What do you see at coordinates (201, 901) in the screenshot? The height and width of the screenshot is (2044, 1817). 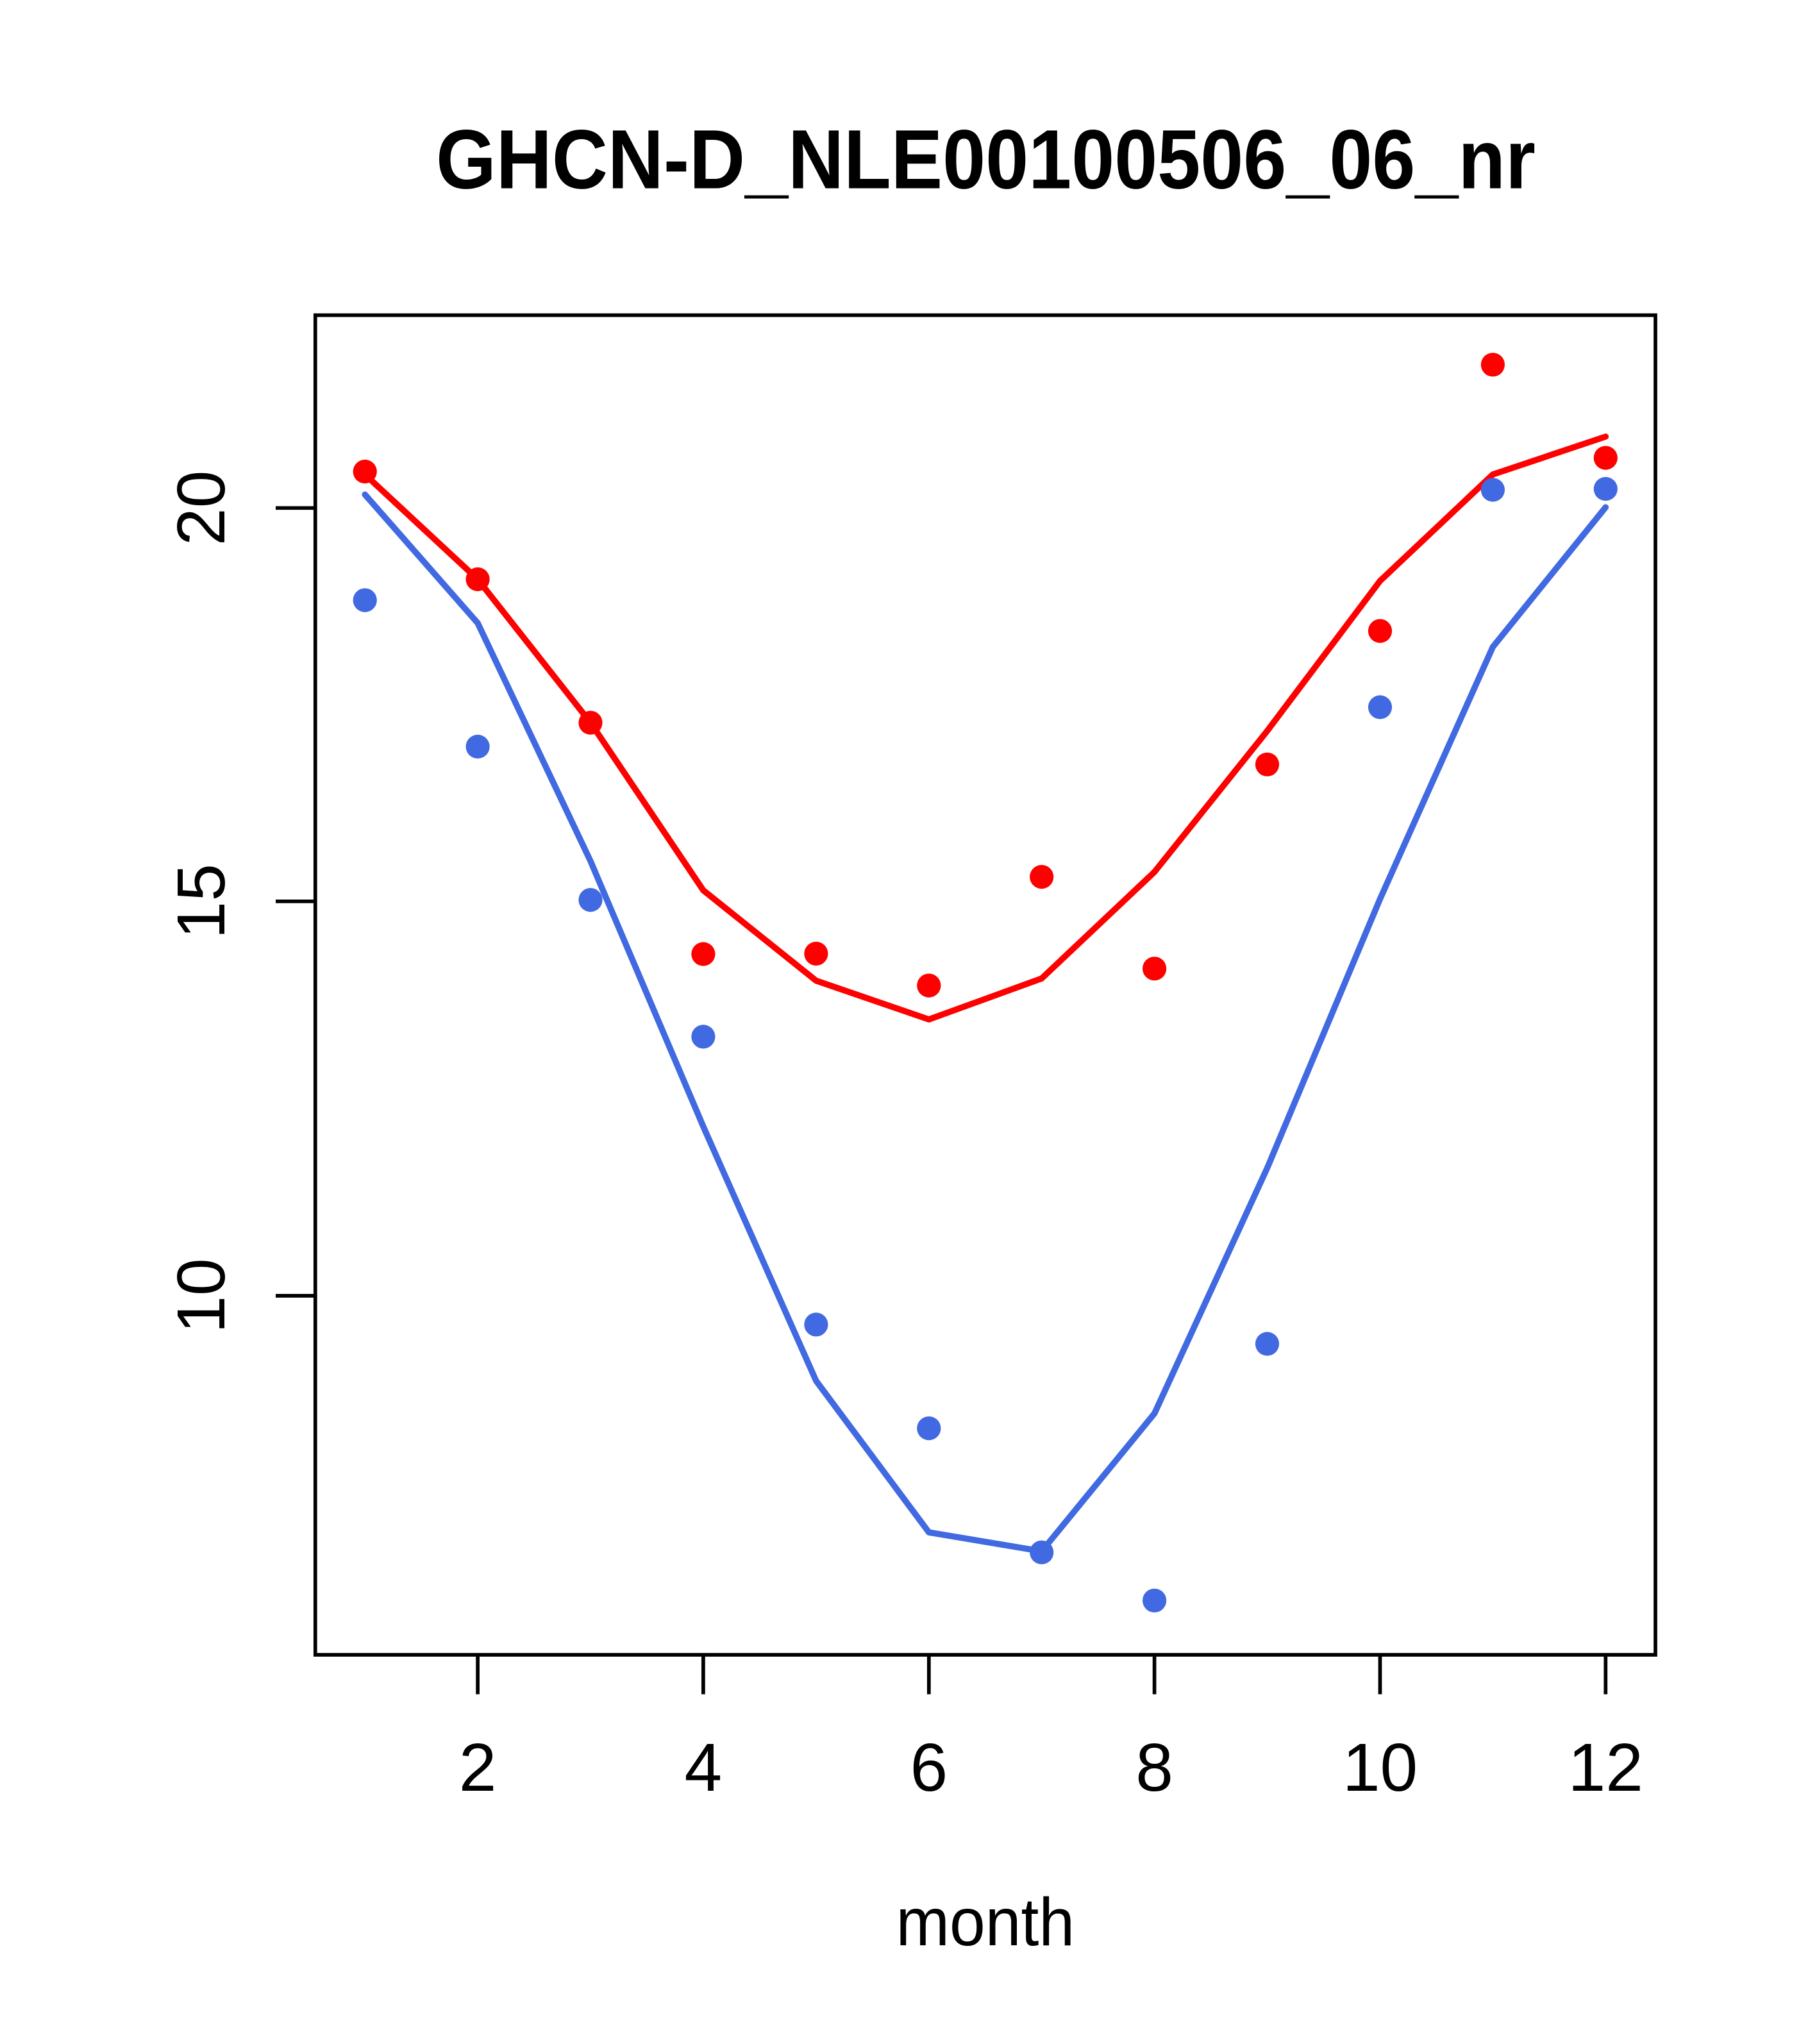 I see `svg-text: 15` at bounding box center [201, 901].